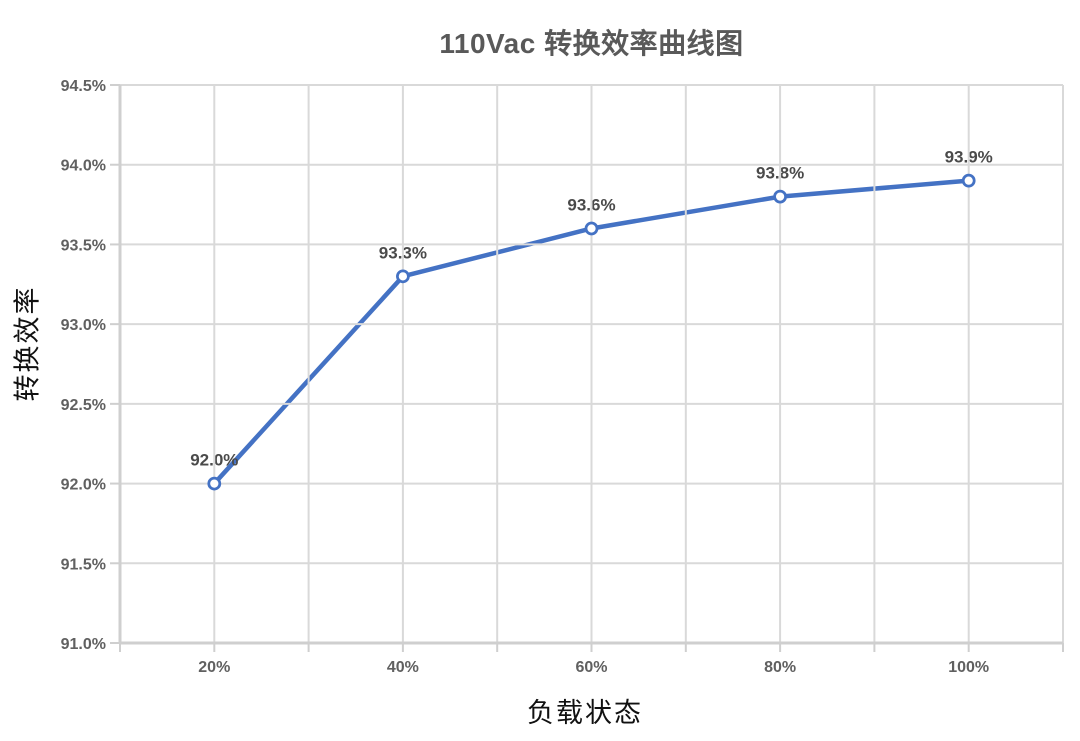  What do you see at coordinates (83, 644) in the screenshot?
I see `y-tick-label: 91.0%` at bounding box center [83, 644].